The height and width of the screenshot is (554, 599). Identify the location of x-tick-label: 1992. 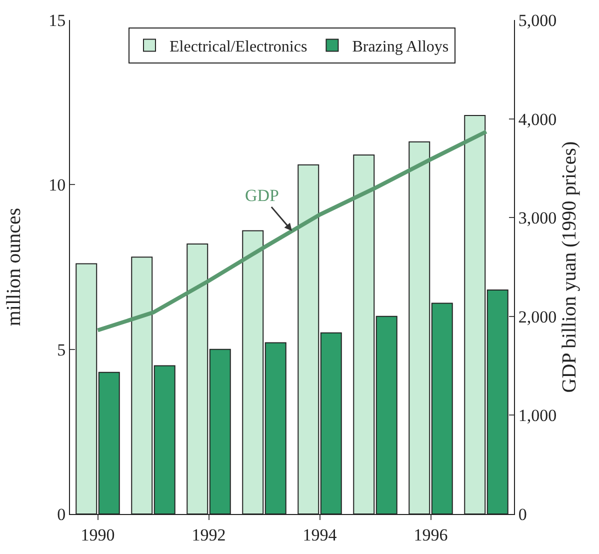
(209, 534).